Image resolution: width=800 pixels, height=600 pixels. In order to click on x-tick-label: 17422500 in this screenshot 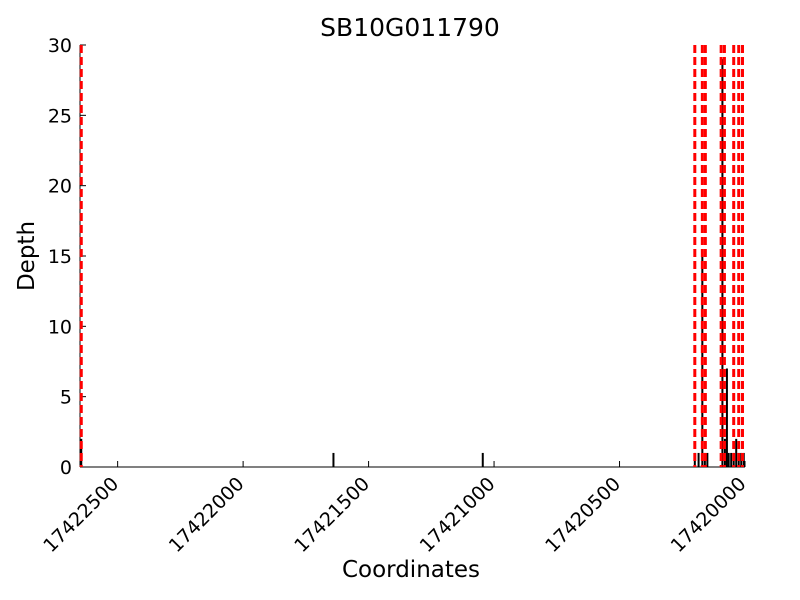, I will do `click(81, 515)`.